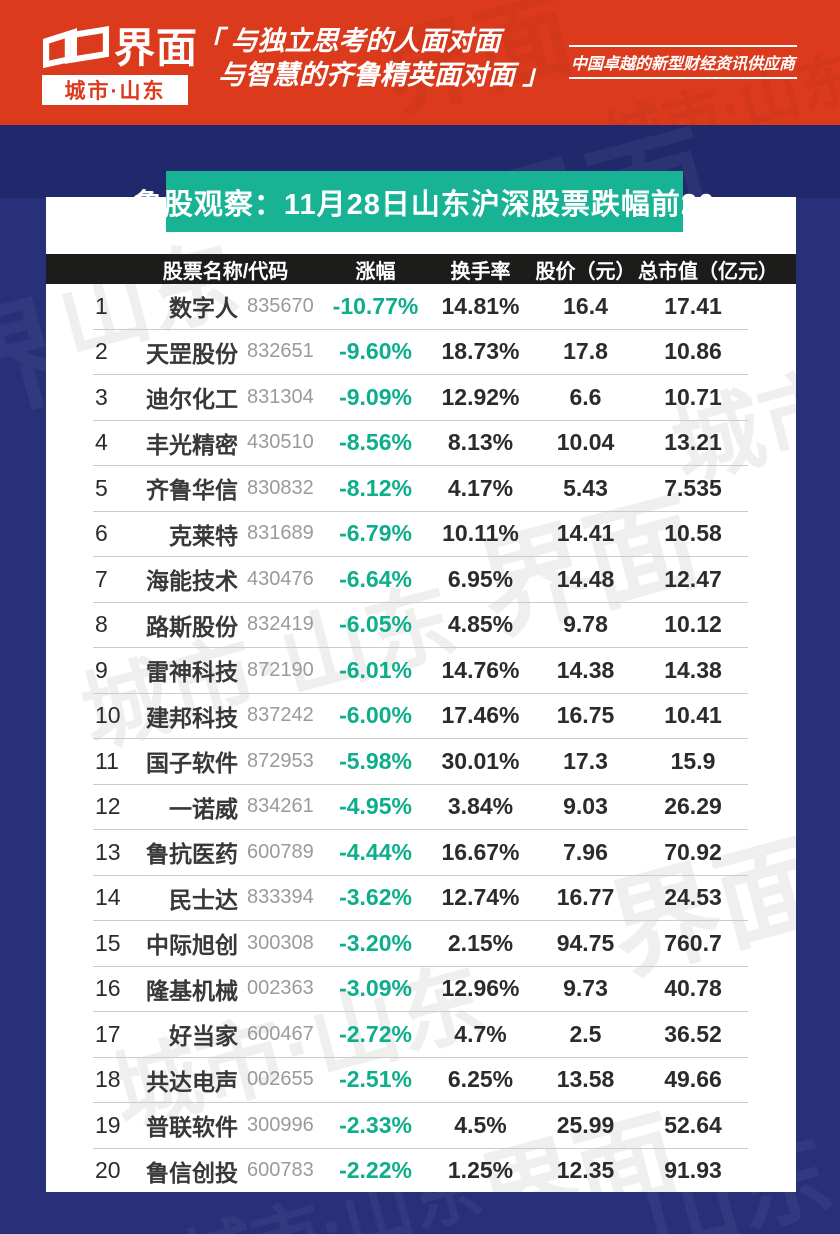 Image resolution: width=840 pixels, height=1234 pixels. What do you see at coordinates (375, 897) in the screenshot?
I see `cell-change: -3.62%` at bounding box center [375, 897].